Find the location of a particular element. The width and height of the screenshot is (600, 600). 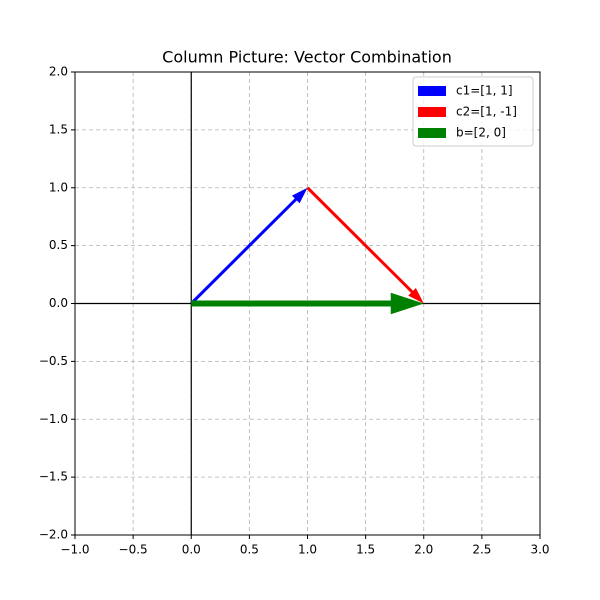

legend-label: c1=[1, 1] is located at coordinates (484, 91).